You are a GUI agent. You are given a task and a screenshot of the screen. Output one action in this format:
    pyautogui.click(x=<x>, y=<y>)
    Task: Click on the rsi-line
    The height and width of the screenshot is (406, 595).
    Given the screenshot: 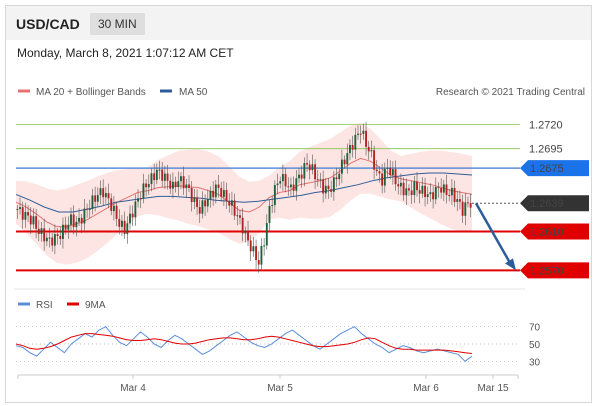 What is the action you would take?
    pyautogui.click(x=244, y=344)
    